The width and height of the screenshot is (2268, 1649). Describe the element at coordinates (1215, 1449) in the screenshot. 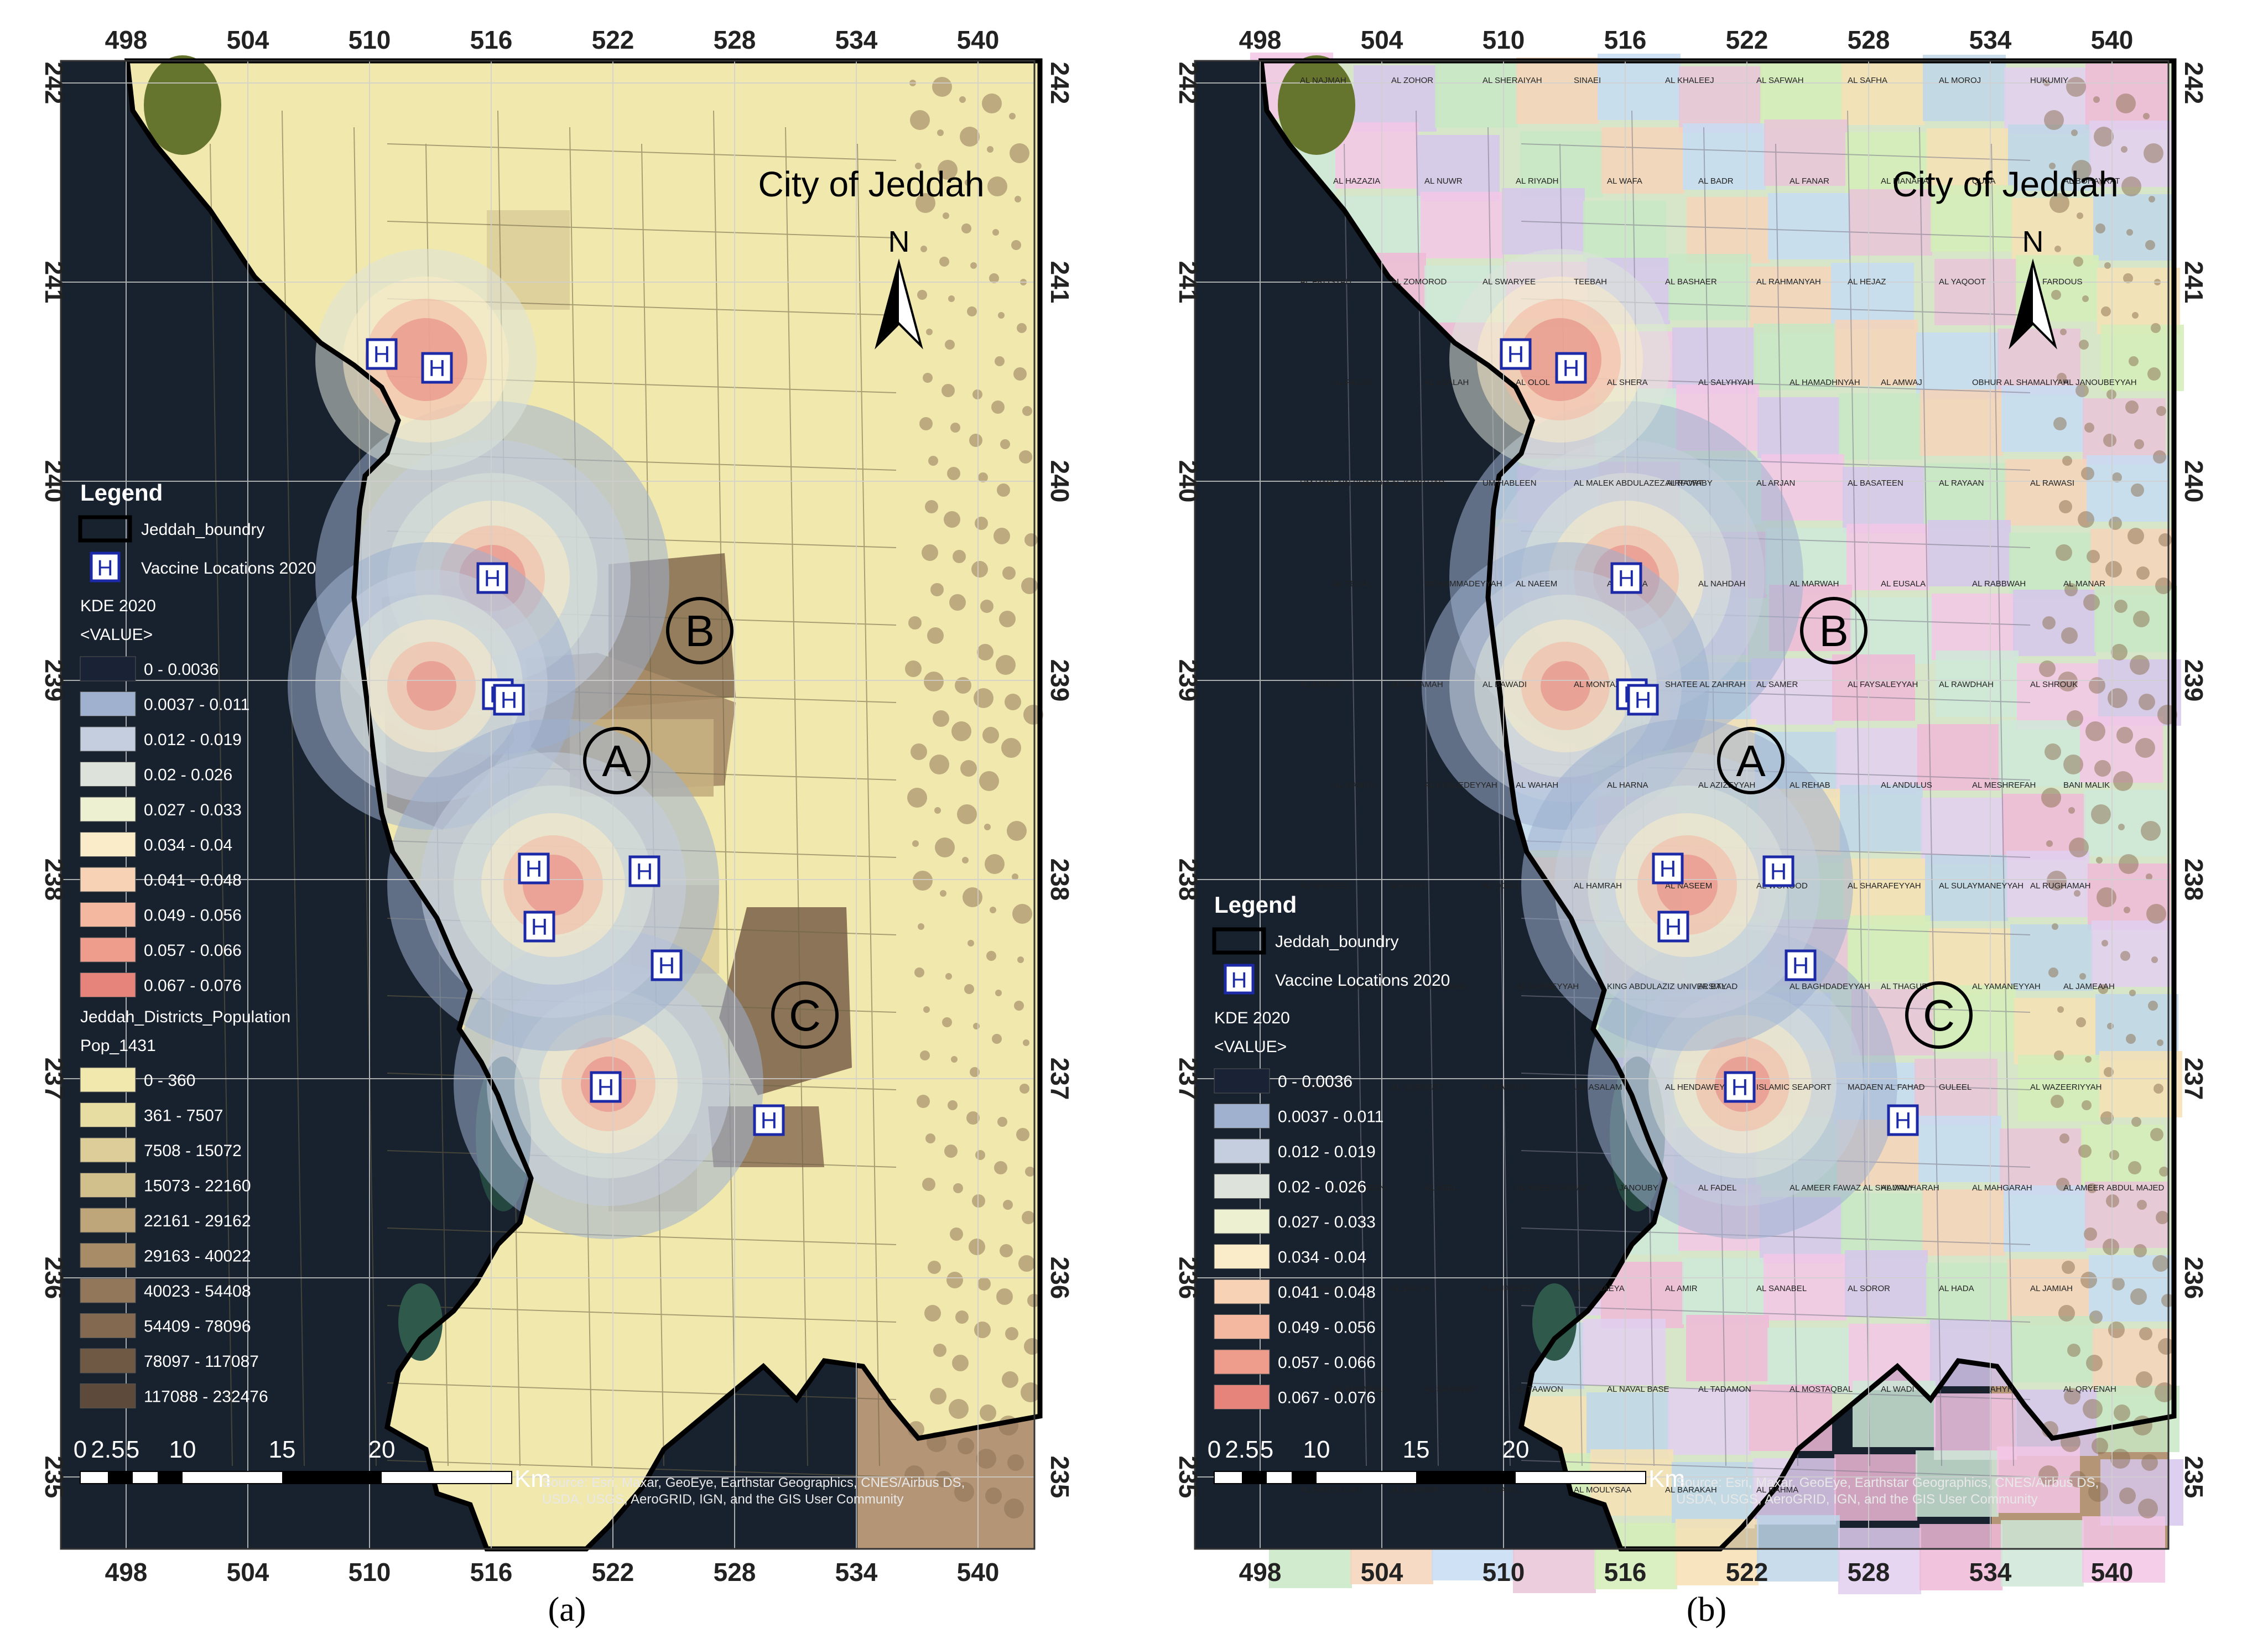

I see `scale-label: 0` at that location.